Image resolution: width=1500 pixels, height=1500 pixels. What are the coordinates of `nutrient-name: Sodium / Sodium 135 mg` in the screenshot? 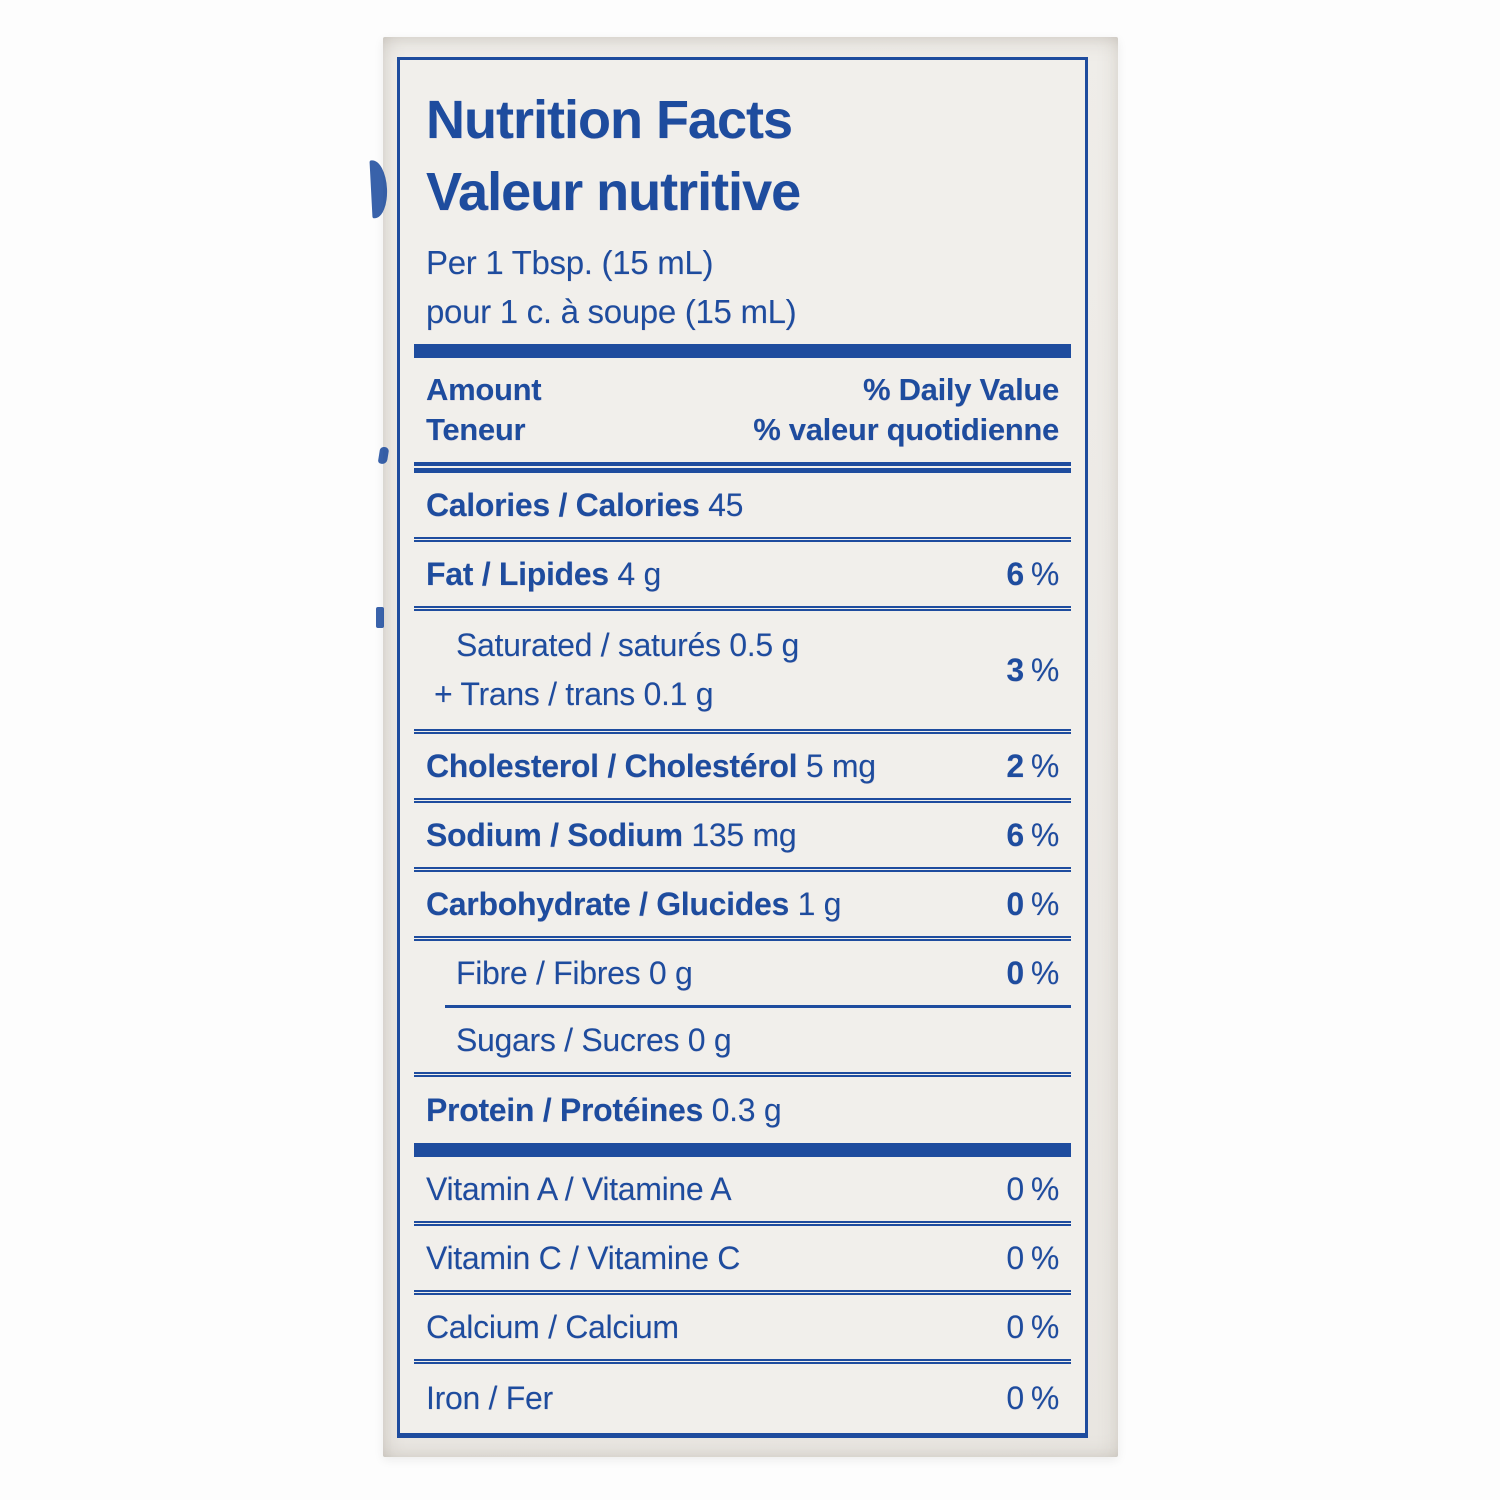 It's located at (611, 834).